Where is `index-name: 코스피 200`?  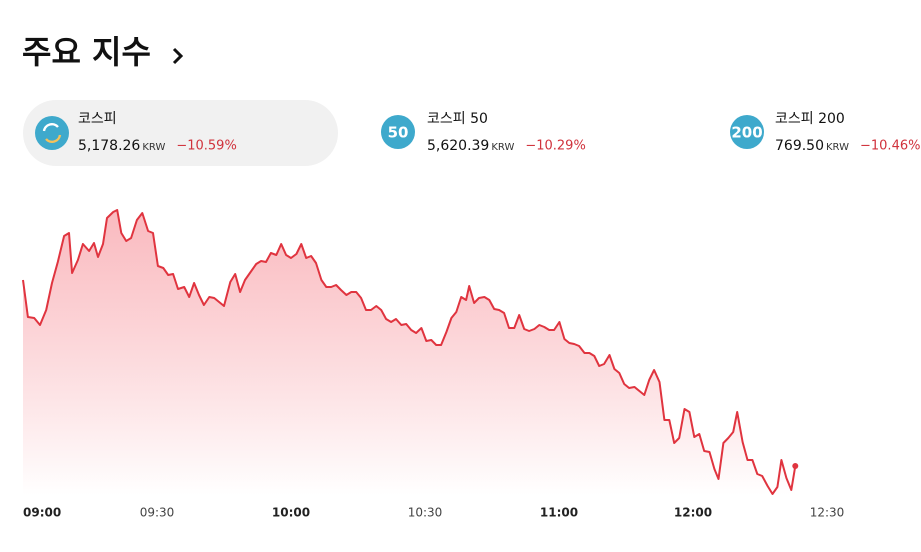
index-name: 코스피 200 is located at coordinates (810, 119).